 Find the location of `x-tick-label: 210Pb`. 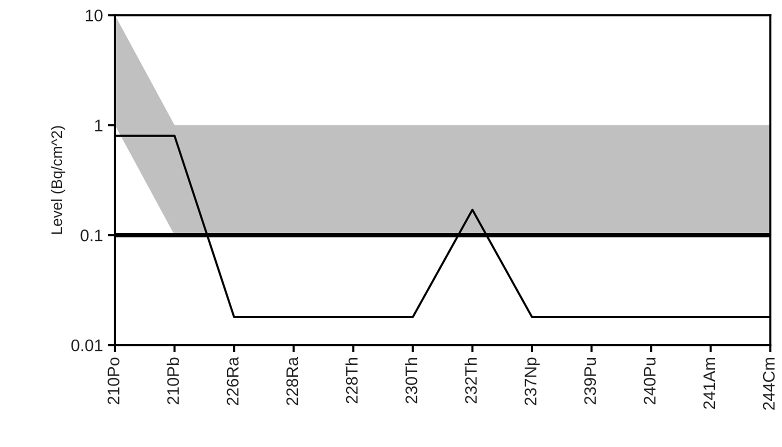

x-tick-label: 210Pb is located at coordinates (172, 381).